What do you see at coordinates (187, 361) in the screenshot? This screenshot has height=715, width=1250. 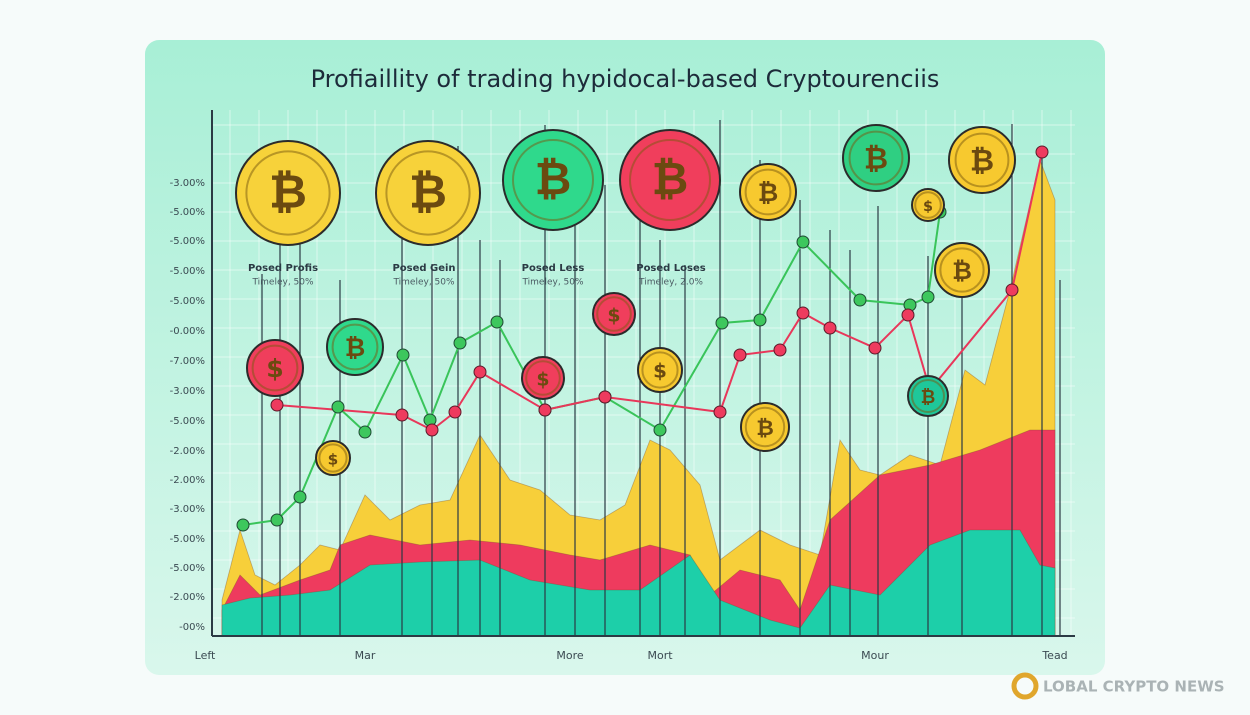 I see `y-label: -7.00%` at bounding box center [187, 361].